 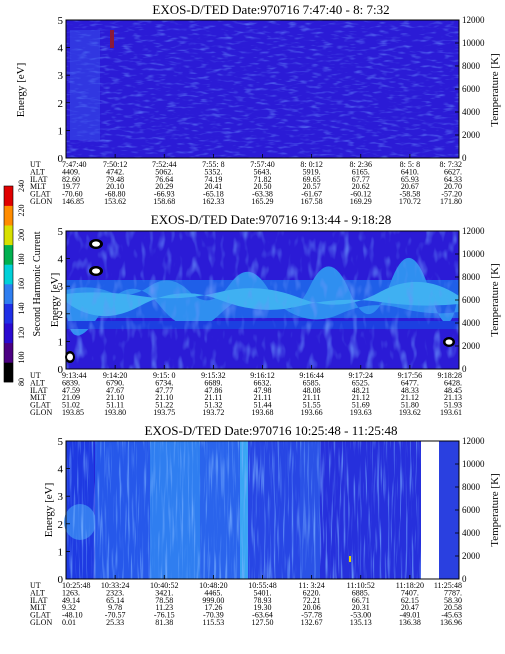 I want to click on ephemeris-value: 49.14, so click(x=71, y=600).